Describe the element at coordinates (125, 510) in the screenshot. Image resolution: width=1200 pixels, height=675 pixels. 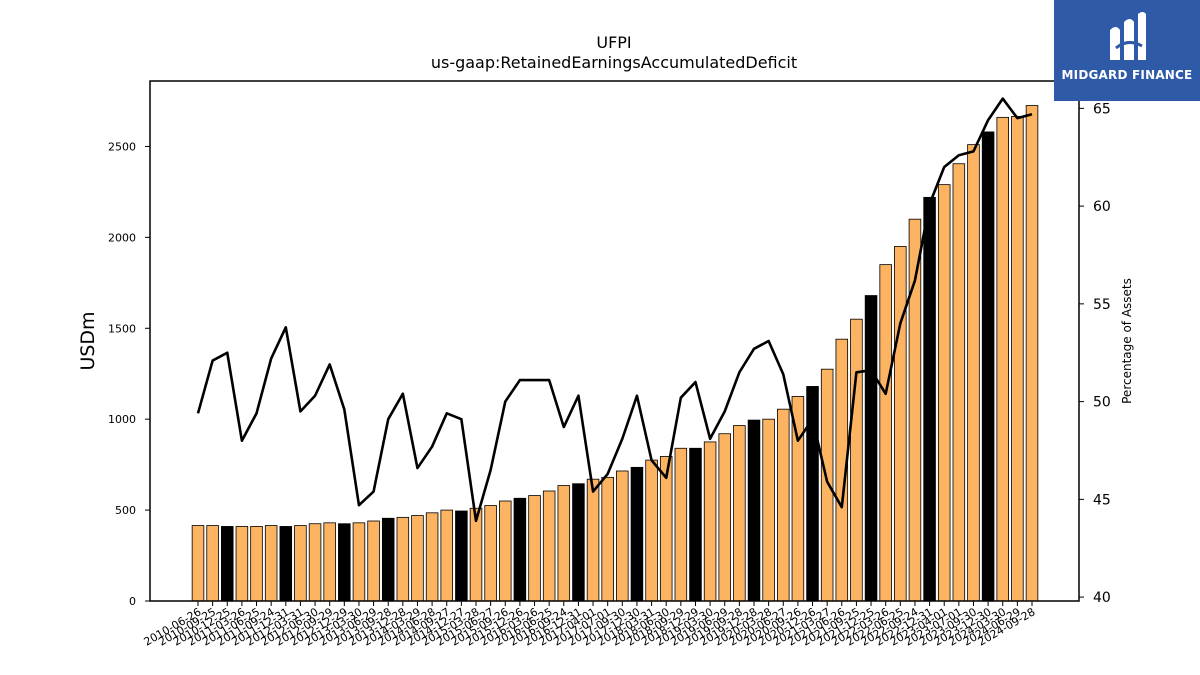
I see `y-tick-label: 500` at that location.